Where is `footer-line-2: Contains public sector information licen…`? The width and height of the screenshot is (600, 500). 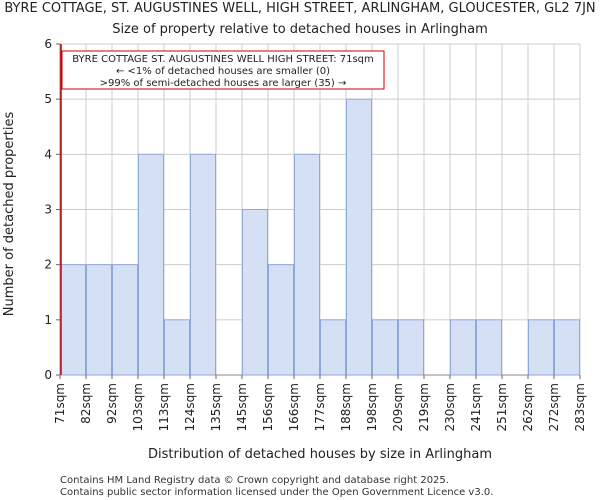 footer-line-2: Contains public sector information licen… is located at coordinates (276, 492).